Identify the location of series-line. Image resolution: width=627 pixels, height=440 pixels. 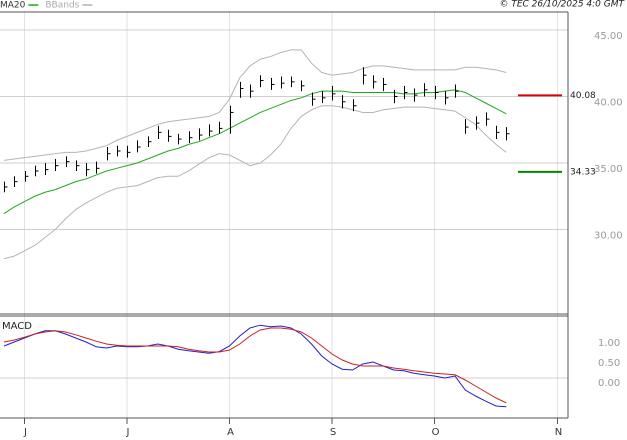
(255, 365).